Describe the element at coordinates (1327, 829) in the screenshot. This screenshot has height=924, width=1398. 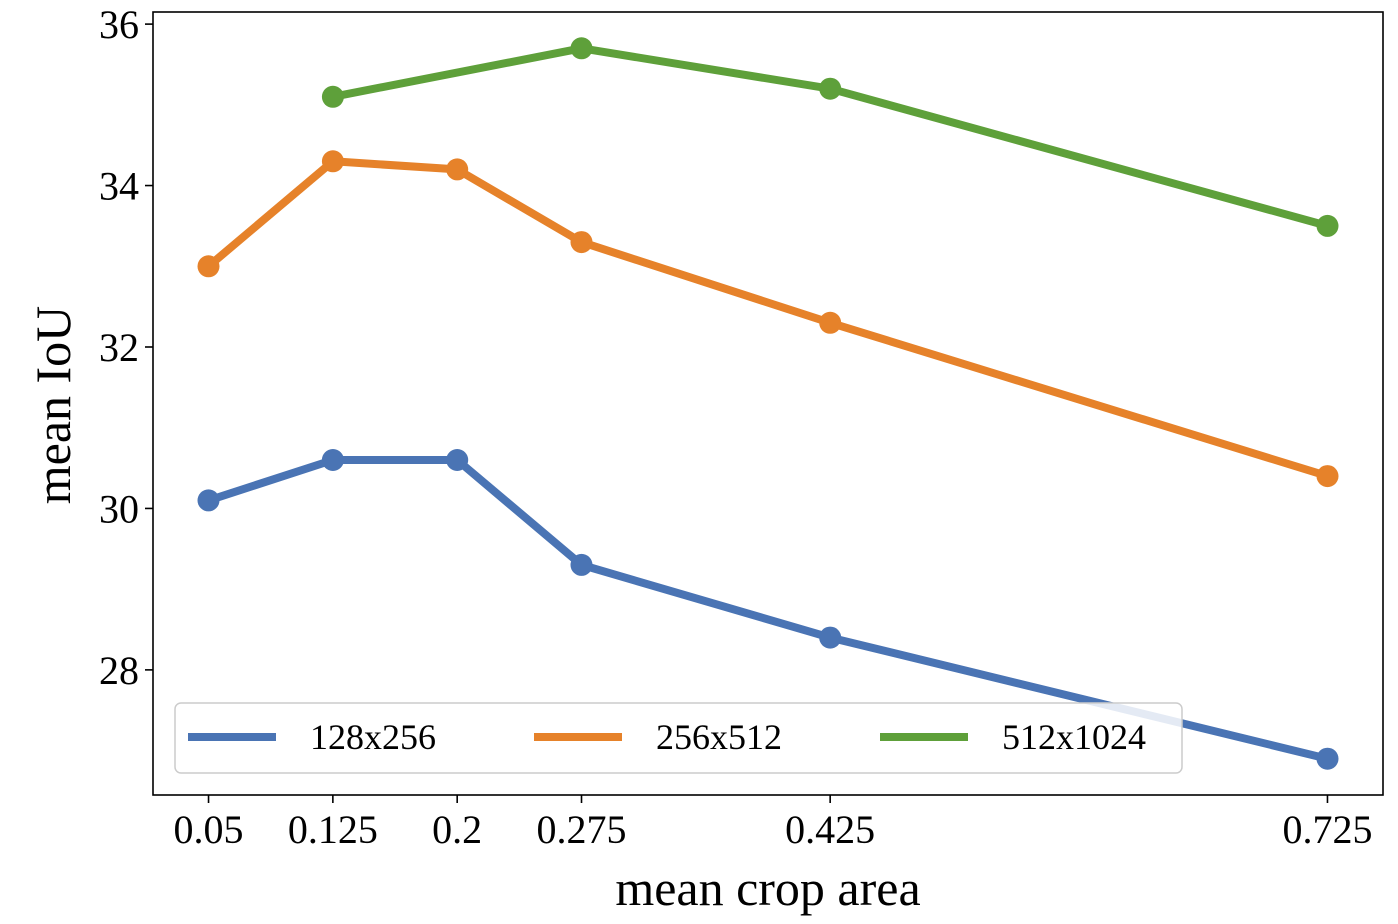
I see `x-tick-label: 0.725` at that location.